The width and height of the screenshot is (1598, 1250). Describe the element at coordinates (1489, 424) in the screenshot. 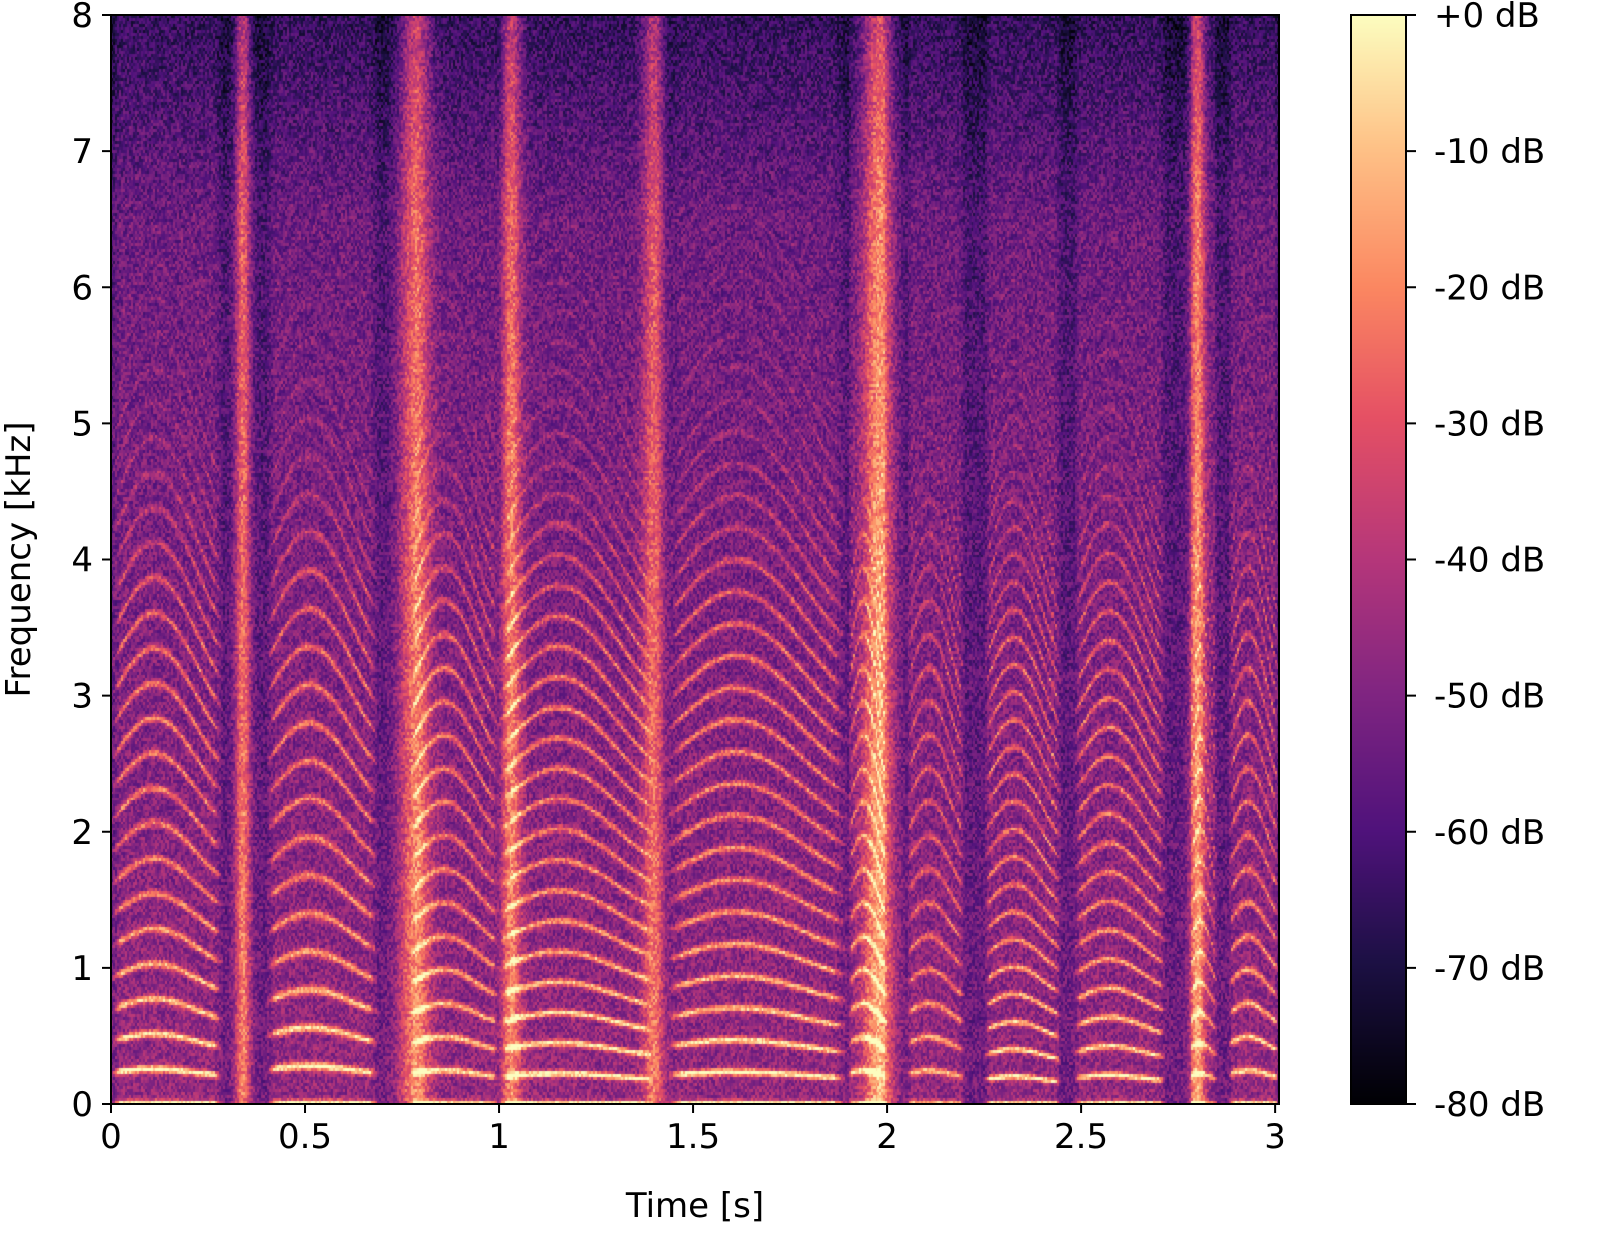

I see `colorbar-tick-label: -30 dB` at that location.